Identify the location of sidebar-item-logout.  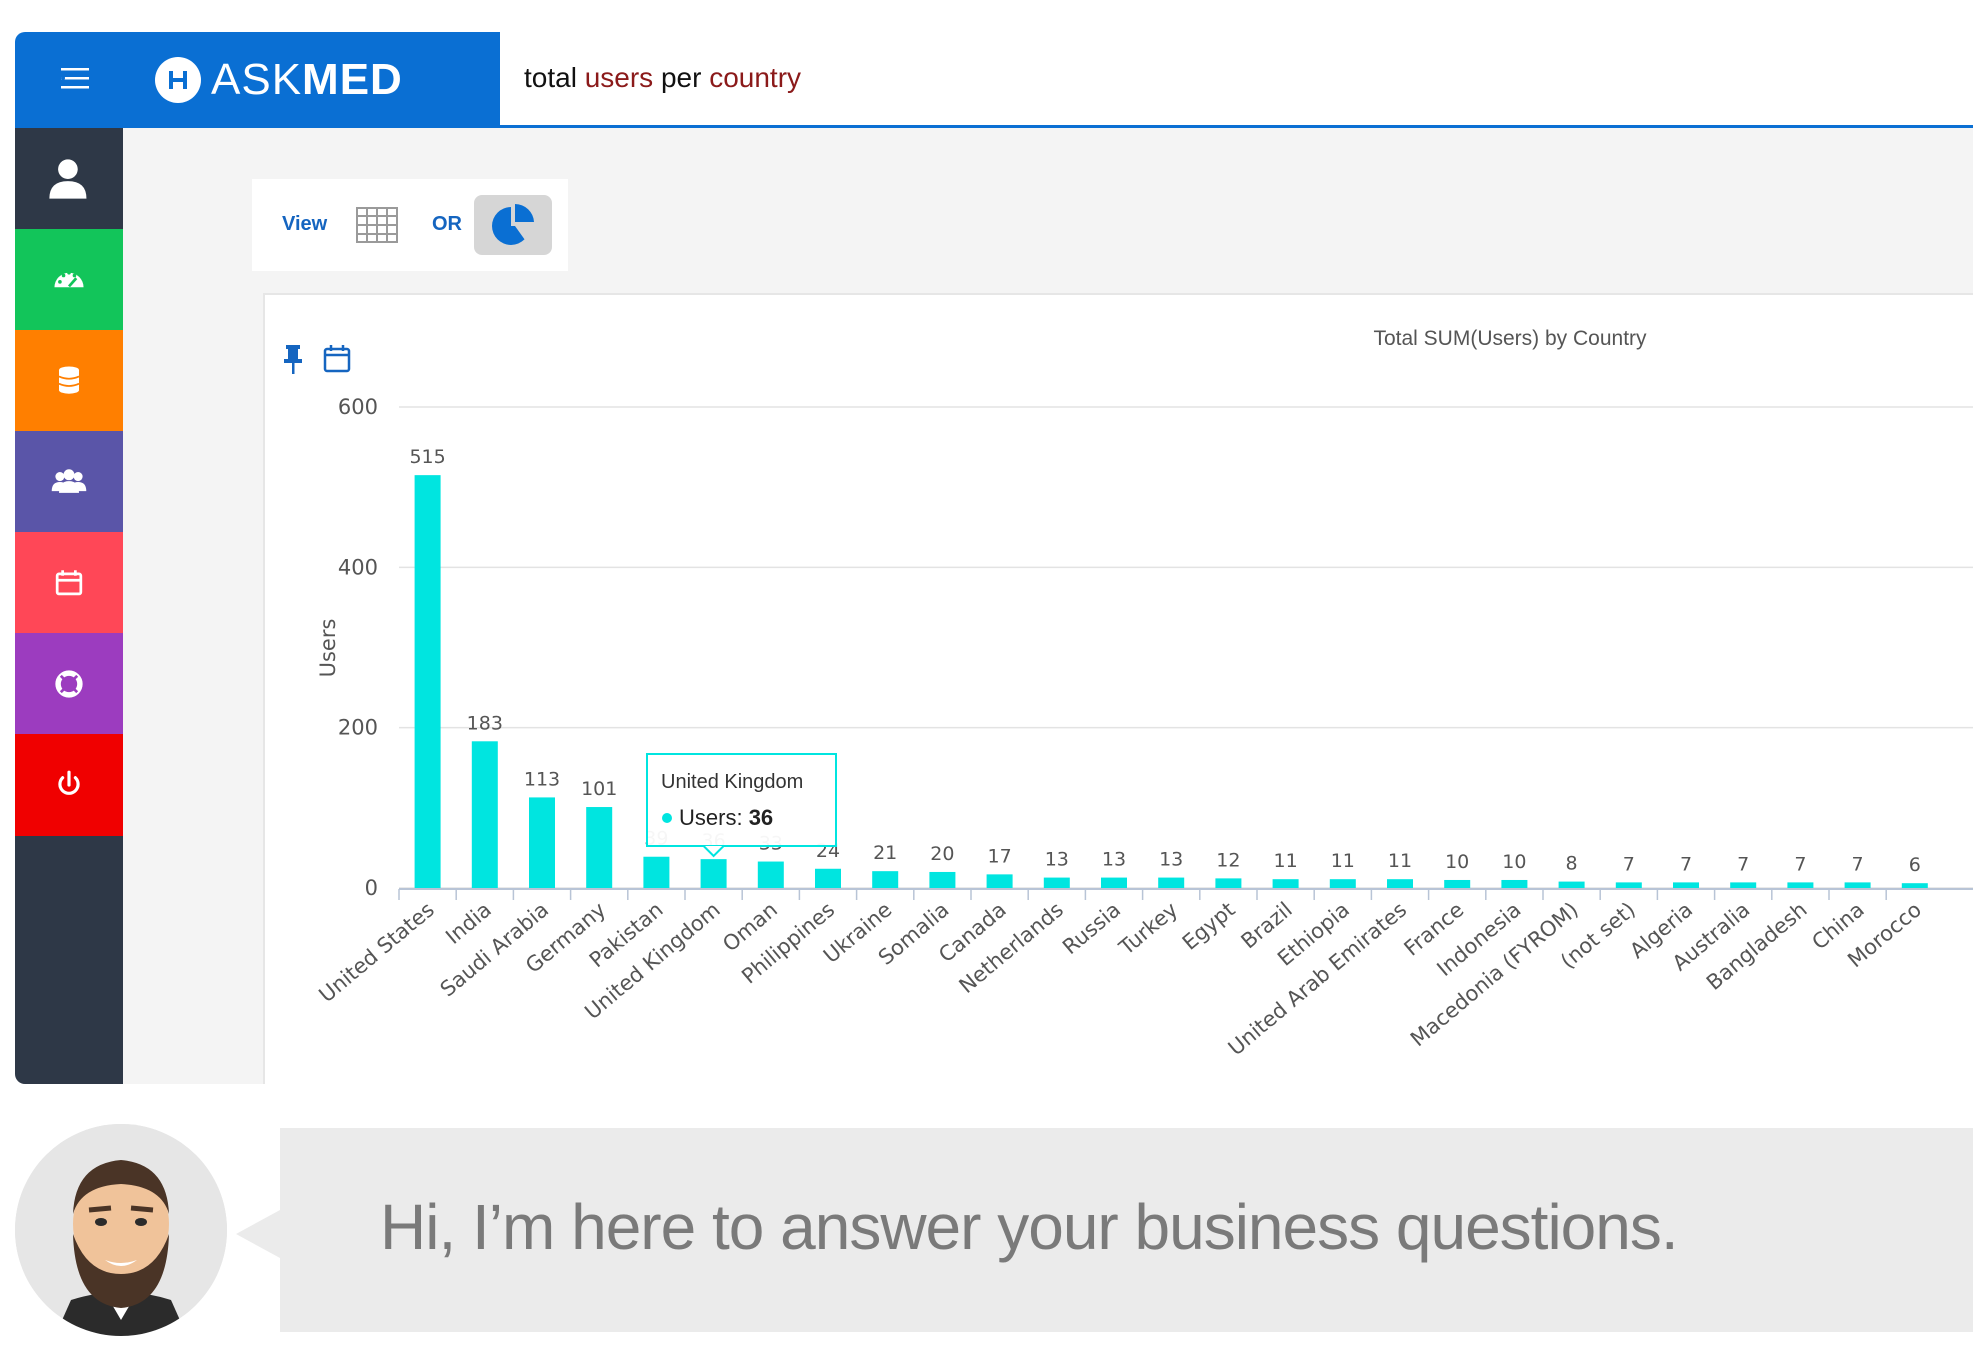
(69, 785).